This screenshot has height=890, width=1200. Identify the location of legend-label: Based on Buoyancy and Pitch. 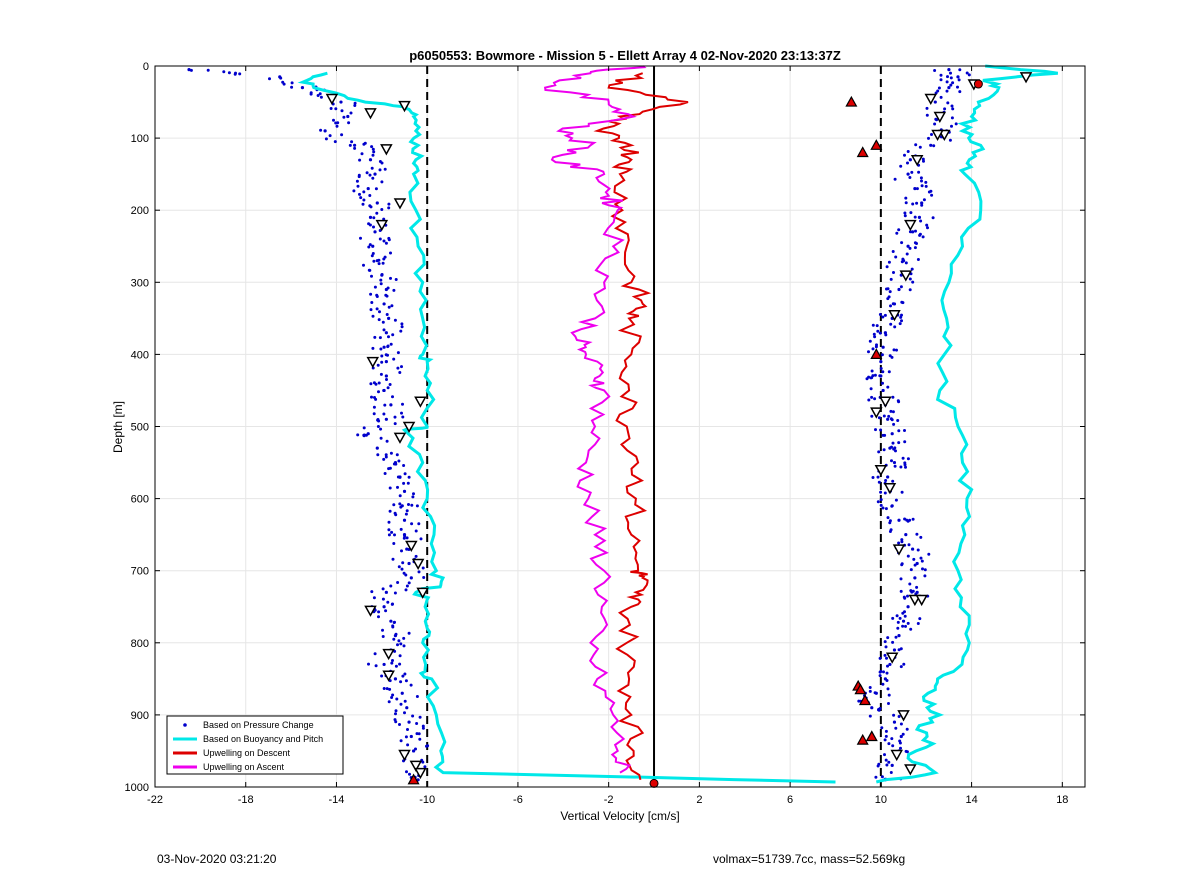
(263, 739).